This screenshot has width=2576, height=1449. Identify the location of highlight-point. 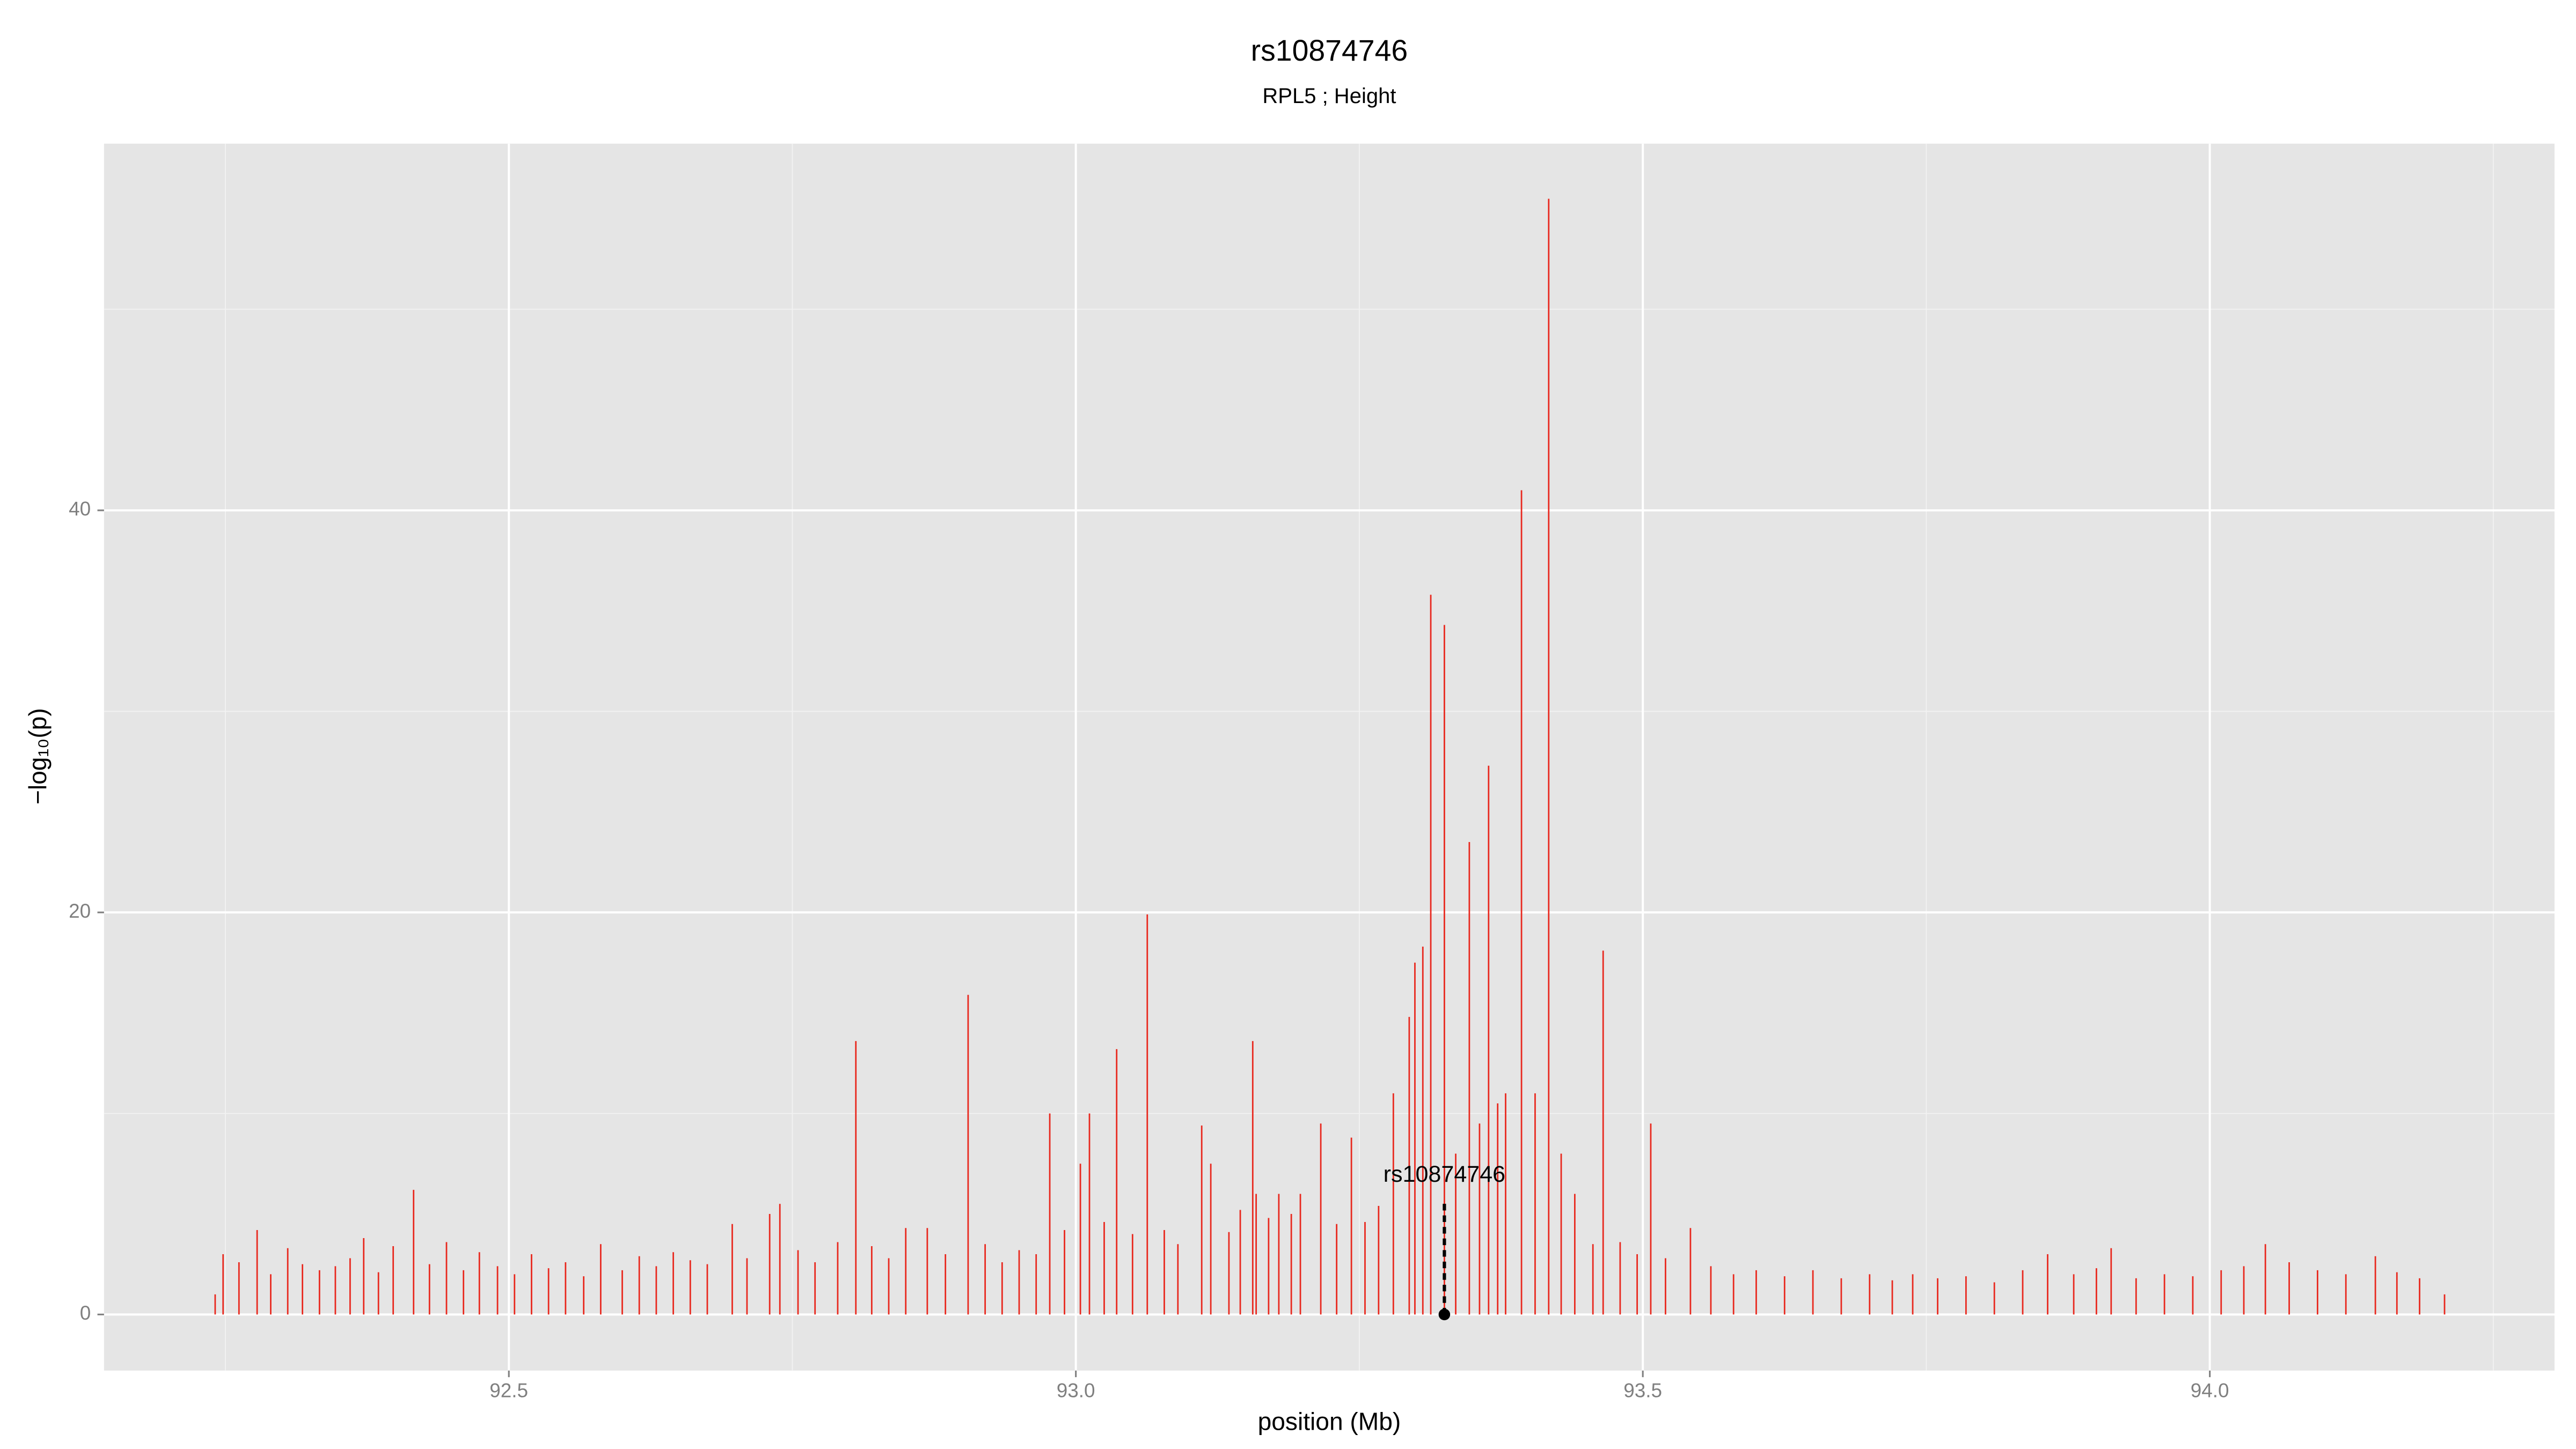
(1444, 1314).